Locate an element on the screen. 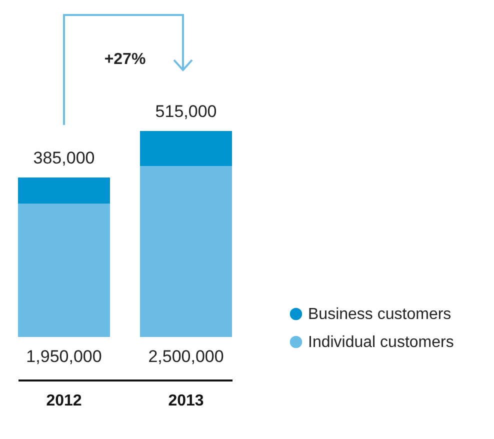  legend-label: Business customers is located at coordinates (380, 314).